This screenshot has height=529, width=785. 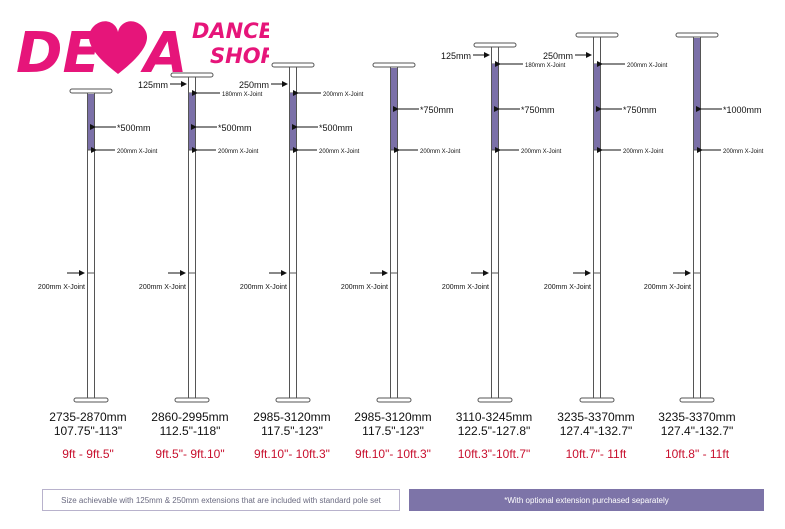 What do you see at coordinates (494, 454) in the screenshot?
I see `pole-ft-range: 10ft.3"-10ft.7"` at bounding box center [494, 454].